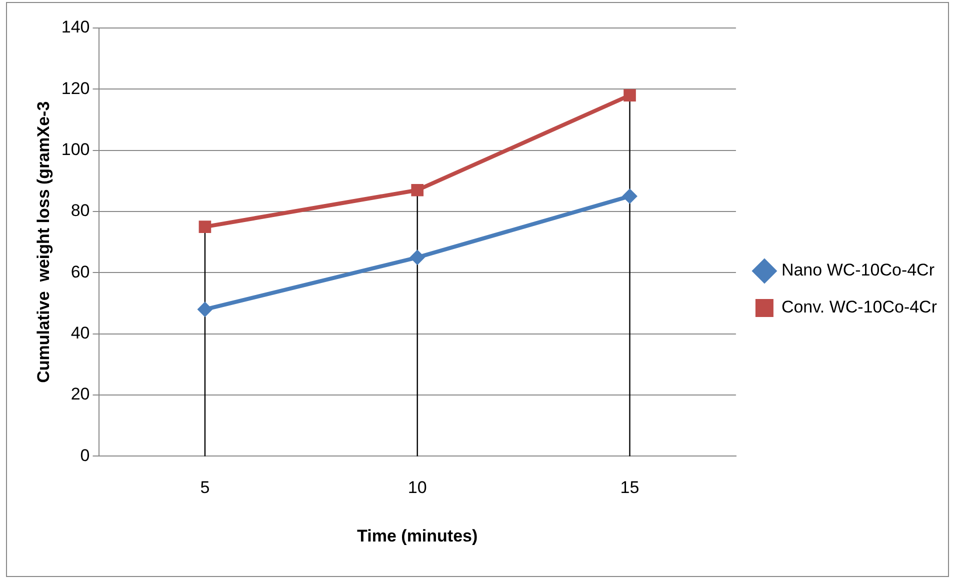 The image size is (957, 581). What do you see at coordinates (75, 88) in the screenshot?
I see `y-tick-label: 120` at bounding box center [75, 88].